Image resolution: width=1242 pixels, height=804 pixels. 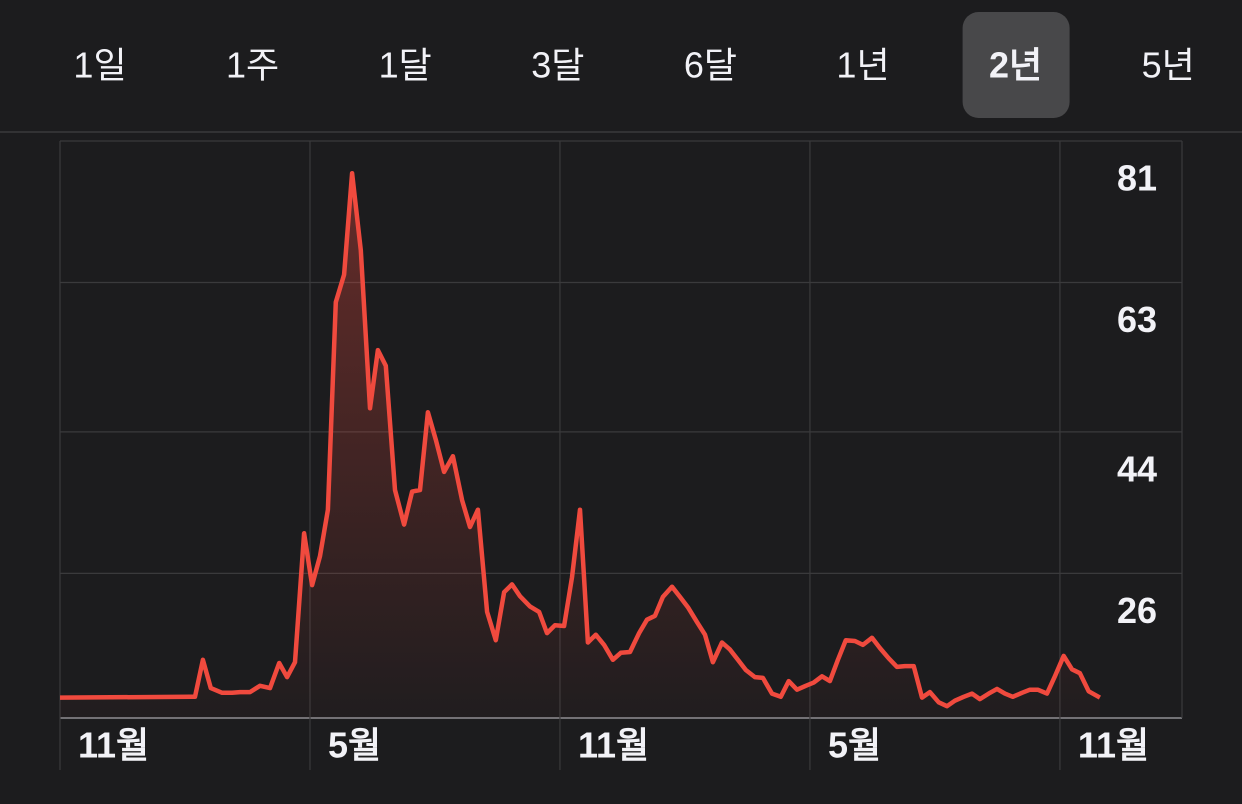 What do you see at coordinates (1137, 178) in the screenshot?
I see `y-tick-label: 81` at bounding box center [1137, 178].